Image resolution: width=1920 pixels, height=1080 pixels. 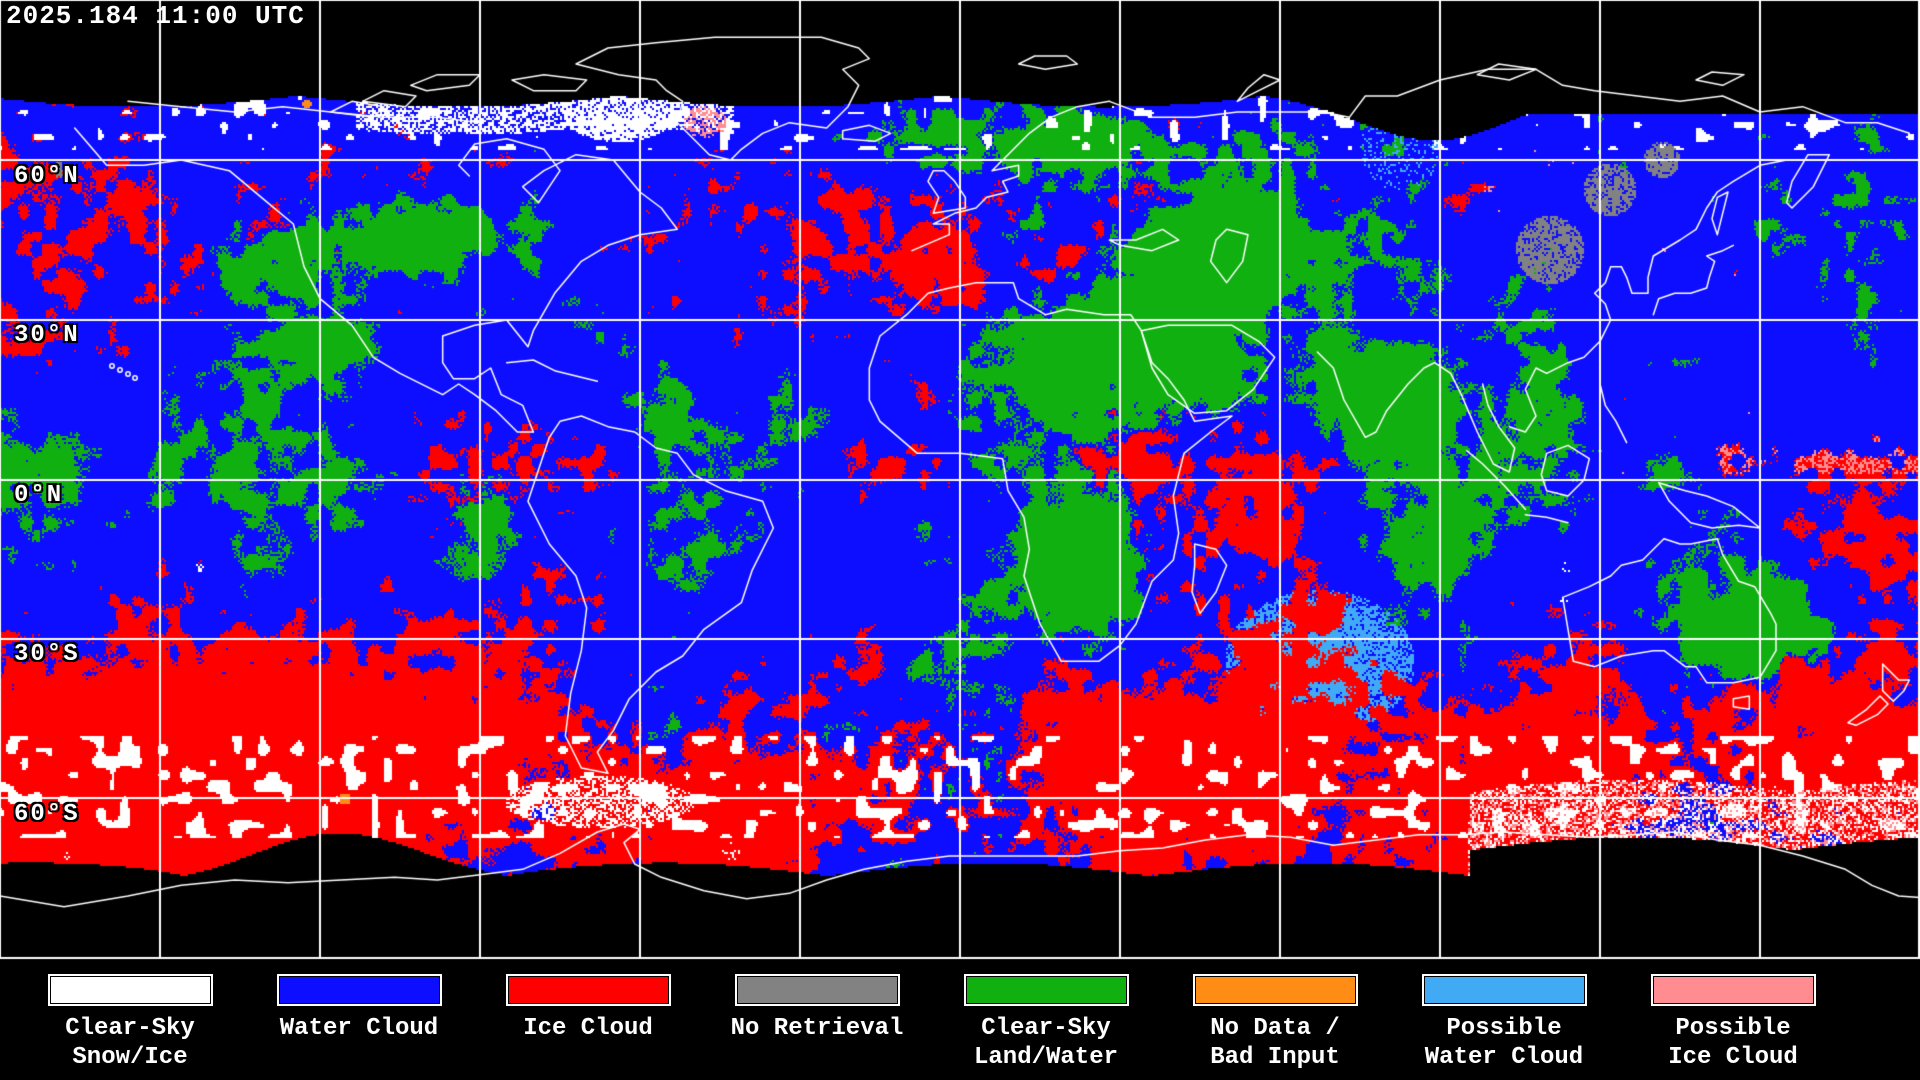 I want to click on legend-item-water-cloud: Water Cloud, so click(x=359, y=1008).